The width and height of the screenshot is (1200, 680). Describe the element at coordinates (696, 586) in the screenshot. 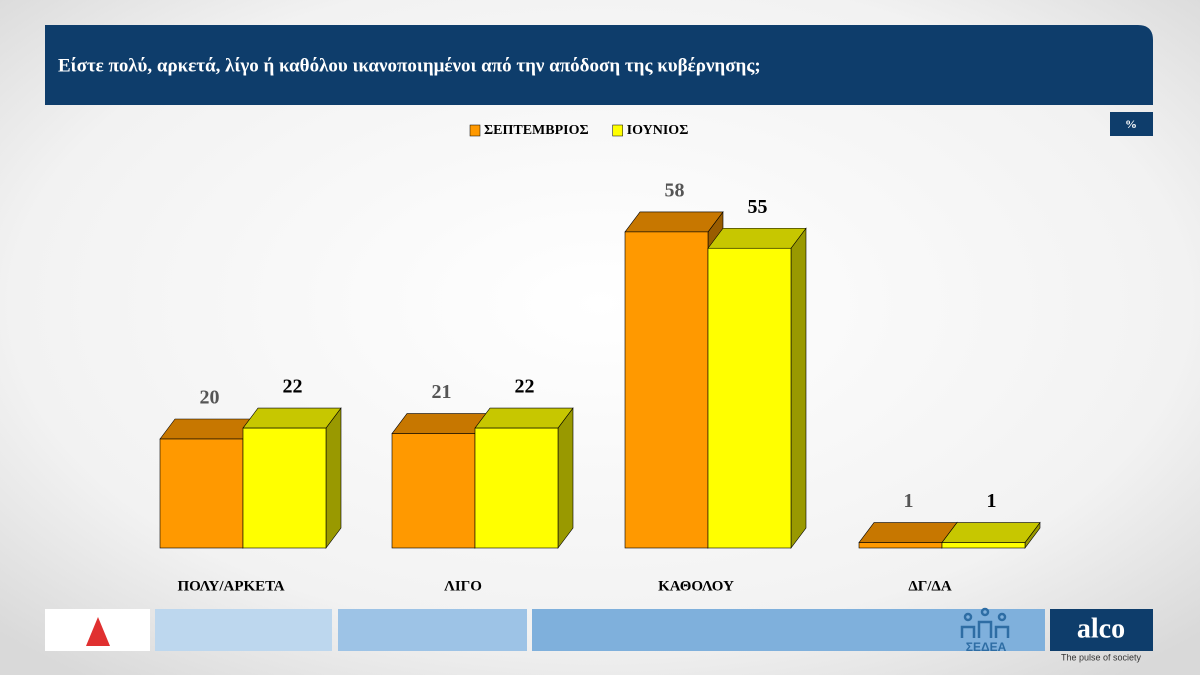

I see `x-tick-label: ΚΑΘΟΛΟΥ` at that location.